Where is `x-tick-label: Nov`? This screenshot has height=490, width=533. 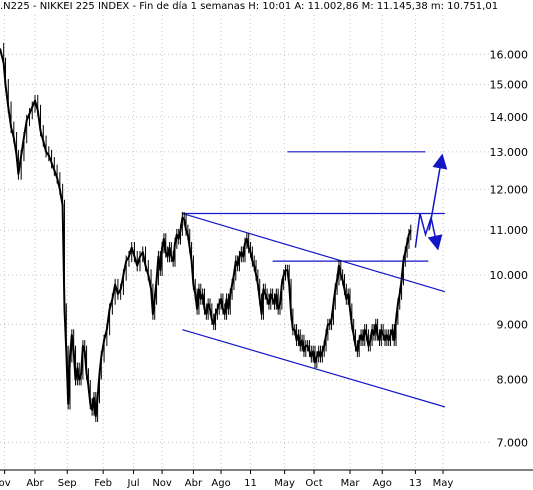
x-tick-label: Nov is located at coordinates (162, 483).